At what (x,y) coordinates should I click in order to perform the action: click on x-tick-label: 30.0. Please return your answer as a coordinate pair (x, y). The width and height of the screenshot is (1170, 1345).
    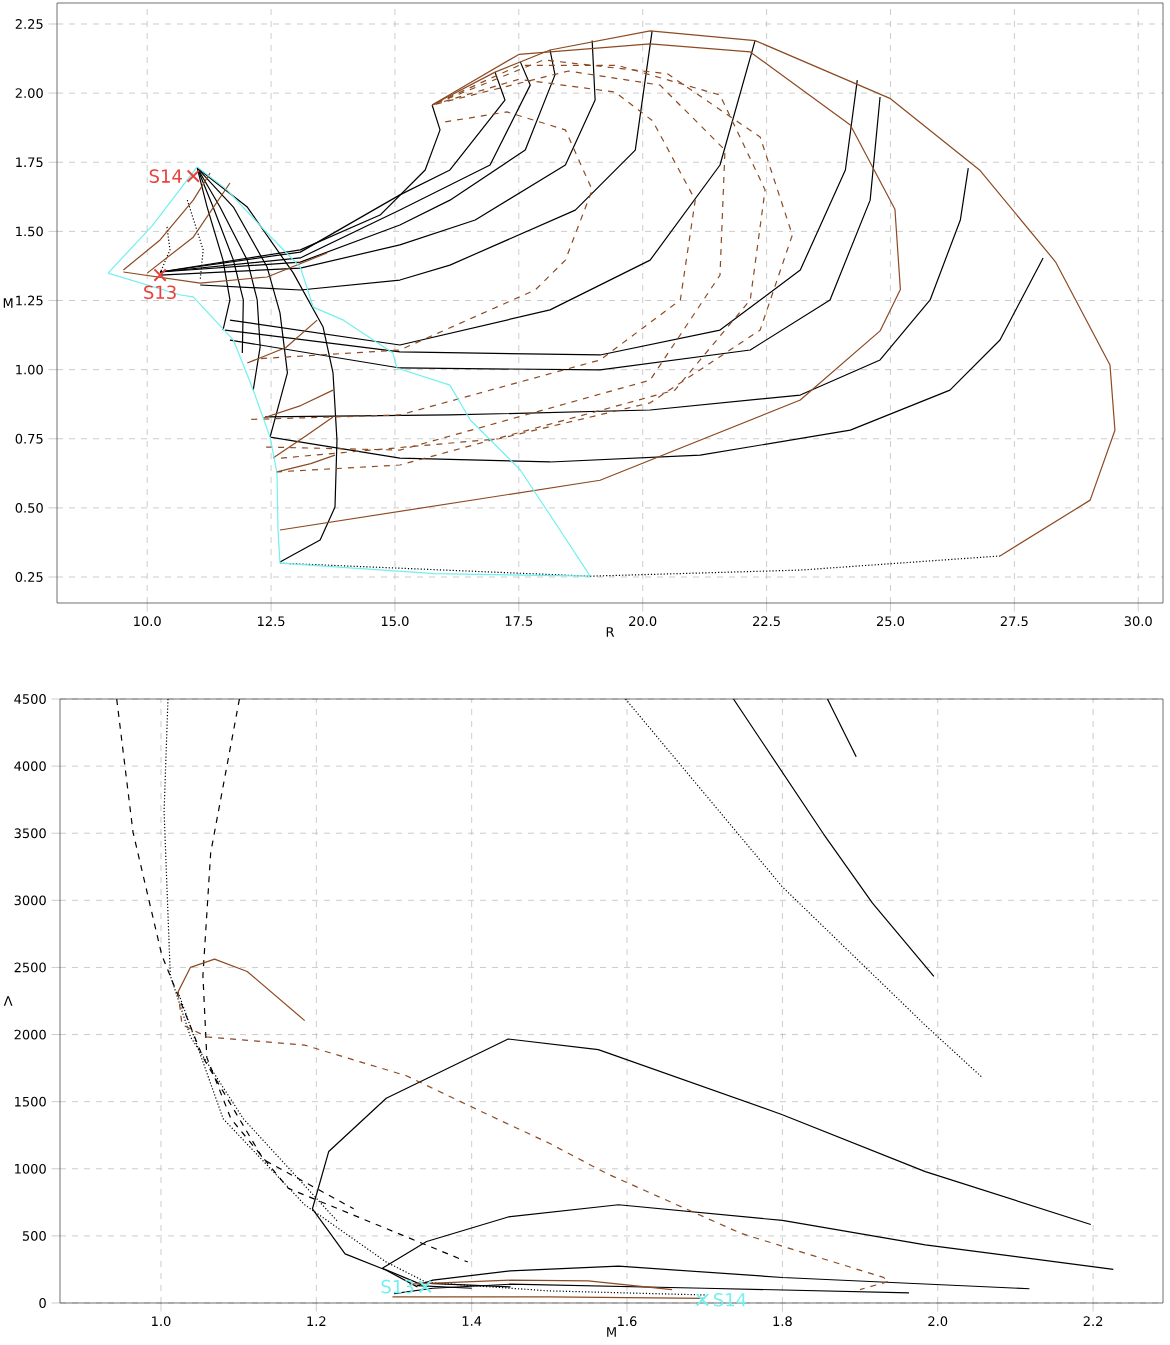
    Looking at the image, I should click on (1138, 621).